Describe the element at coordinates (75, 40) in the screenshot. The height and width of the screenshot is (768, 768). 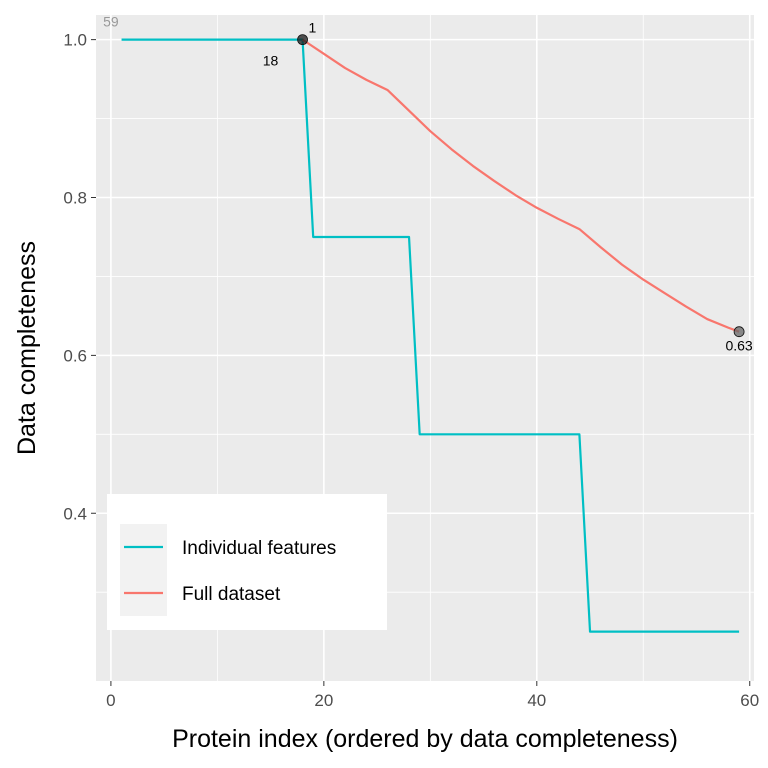
I see `y-tick-label: 1.0` at that location.